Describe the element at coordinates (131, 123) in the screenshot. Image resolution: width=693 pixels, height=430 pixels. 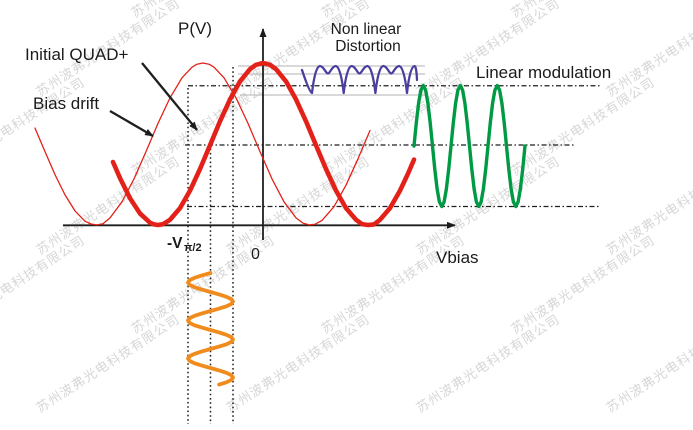
I see `bias-drift-arrow` at that location.